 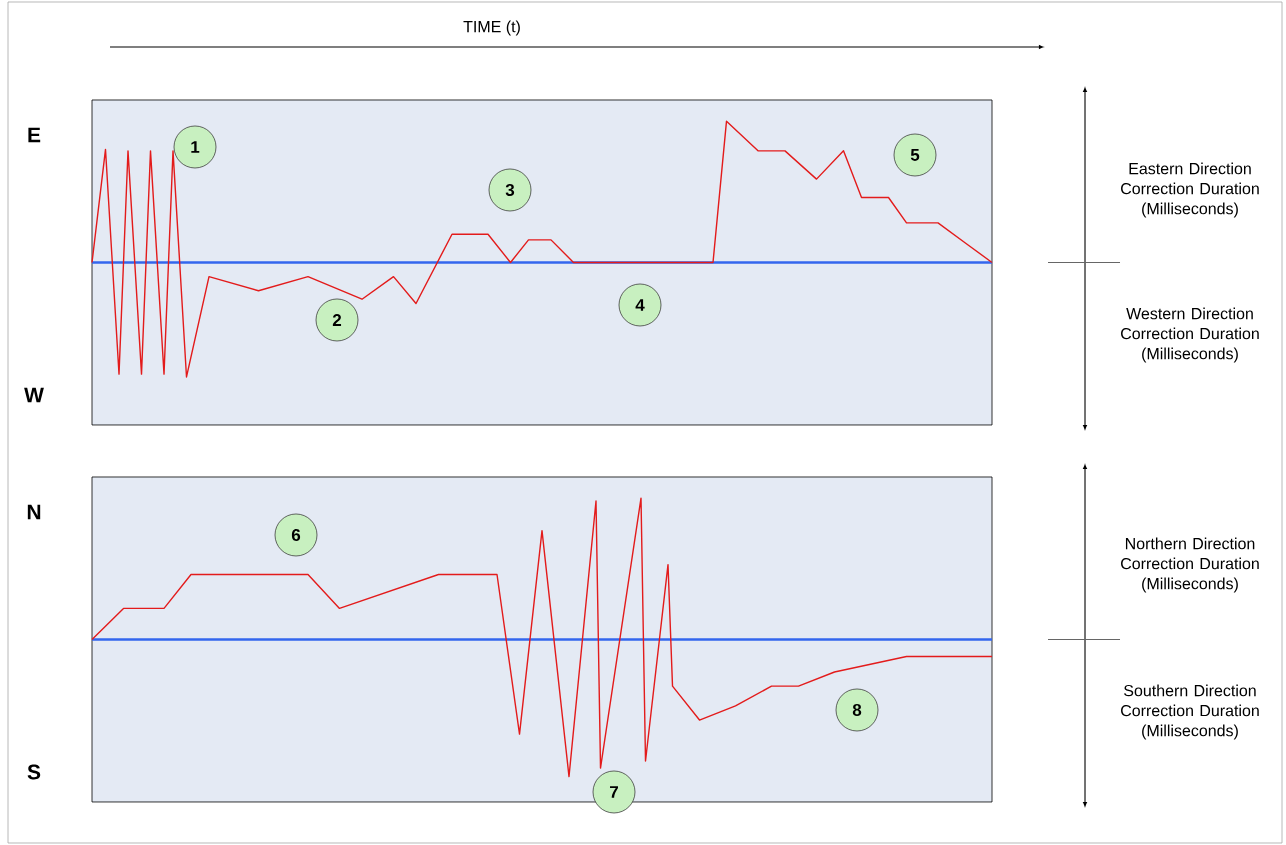 I want to click on text: Eastern Direction Correction Duration (Milliseconds), so click(x=1190, y=190).